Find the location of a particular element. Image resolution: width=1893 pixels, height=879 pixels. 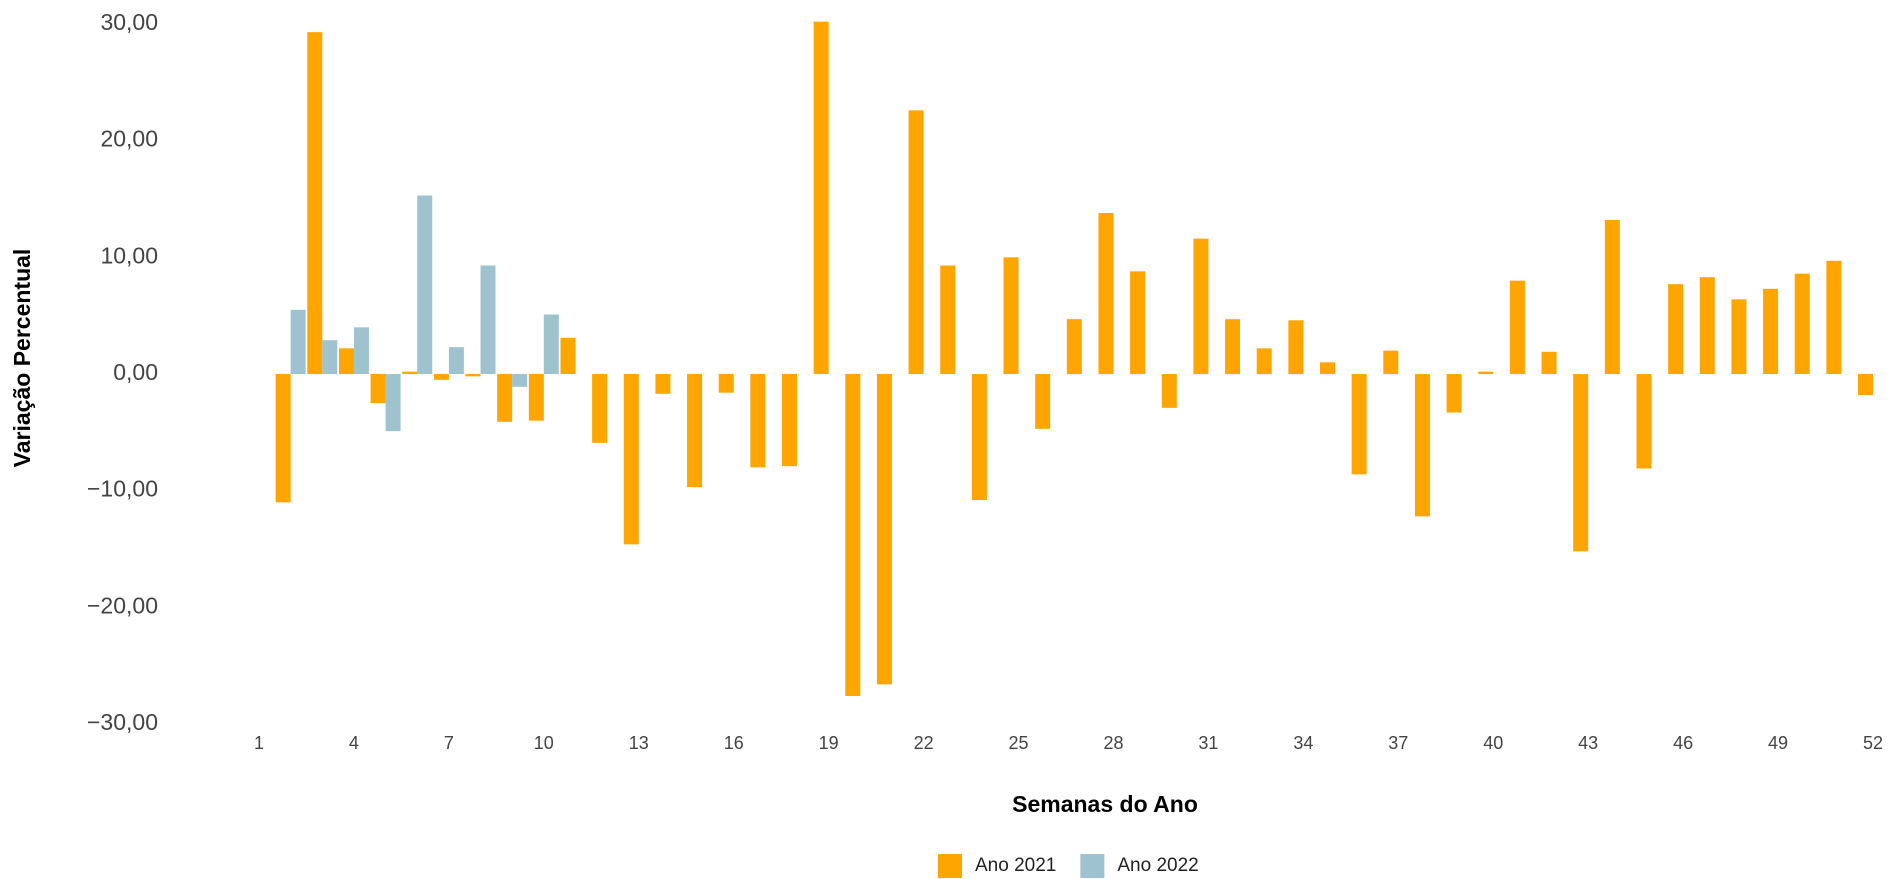

x-tick-label: 13 is located at coordinates (639, 743).